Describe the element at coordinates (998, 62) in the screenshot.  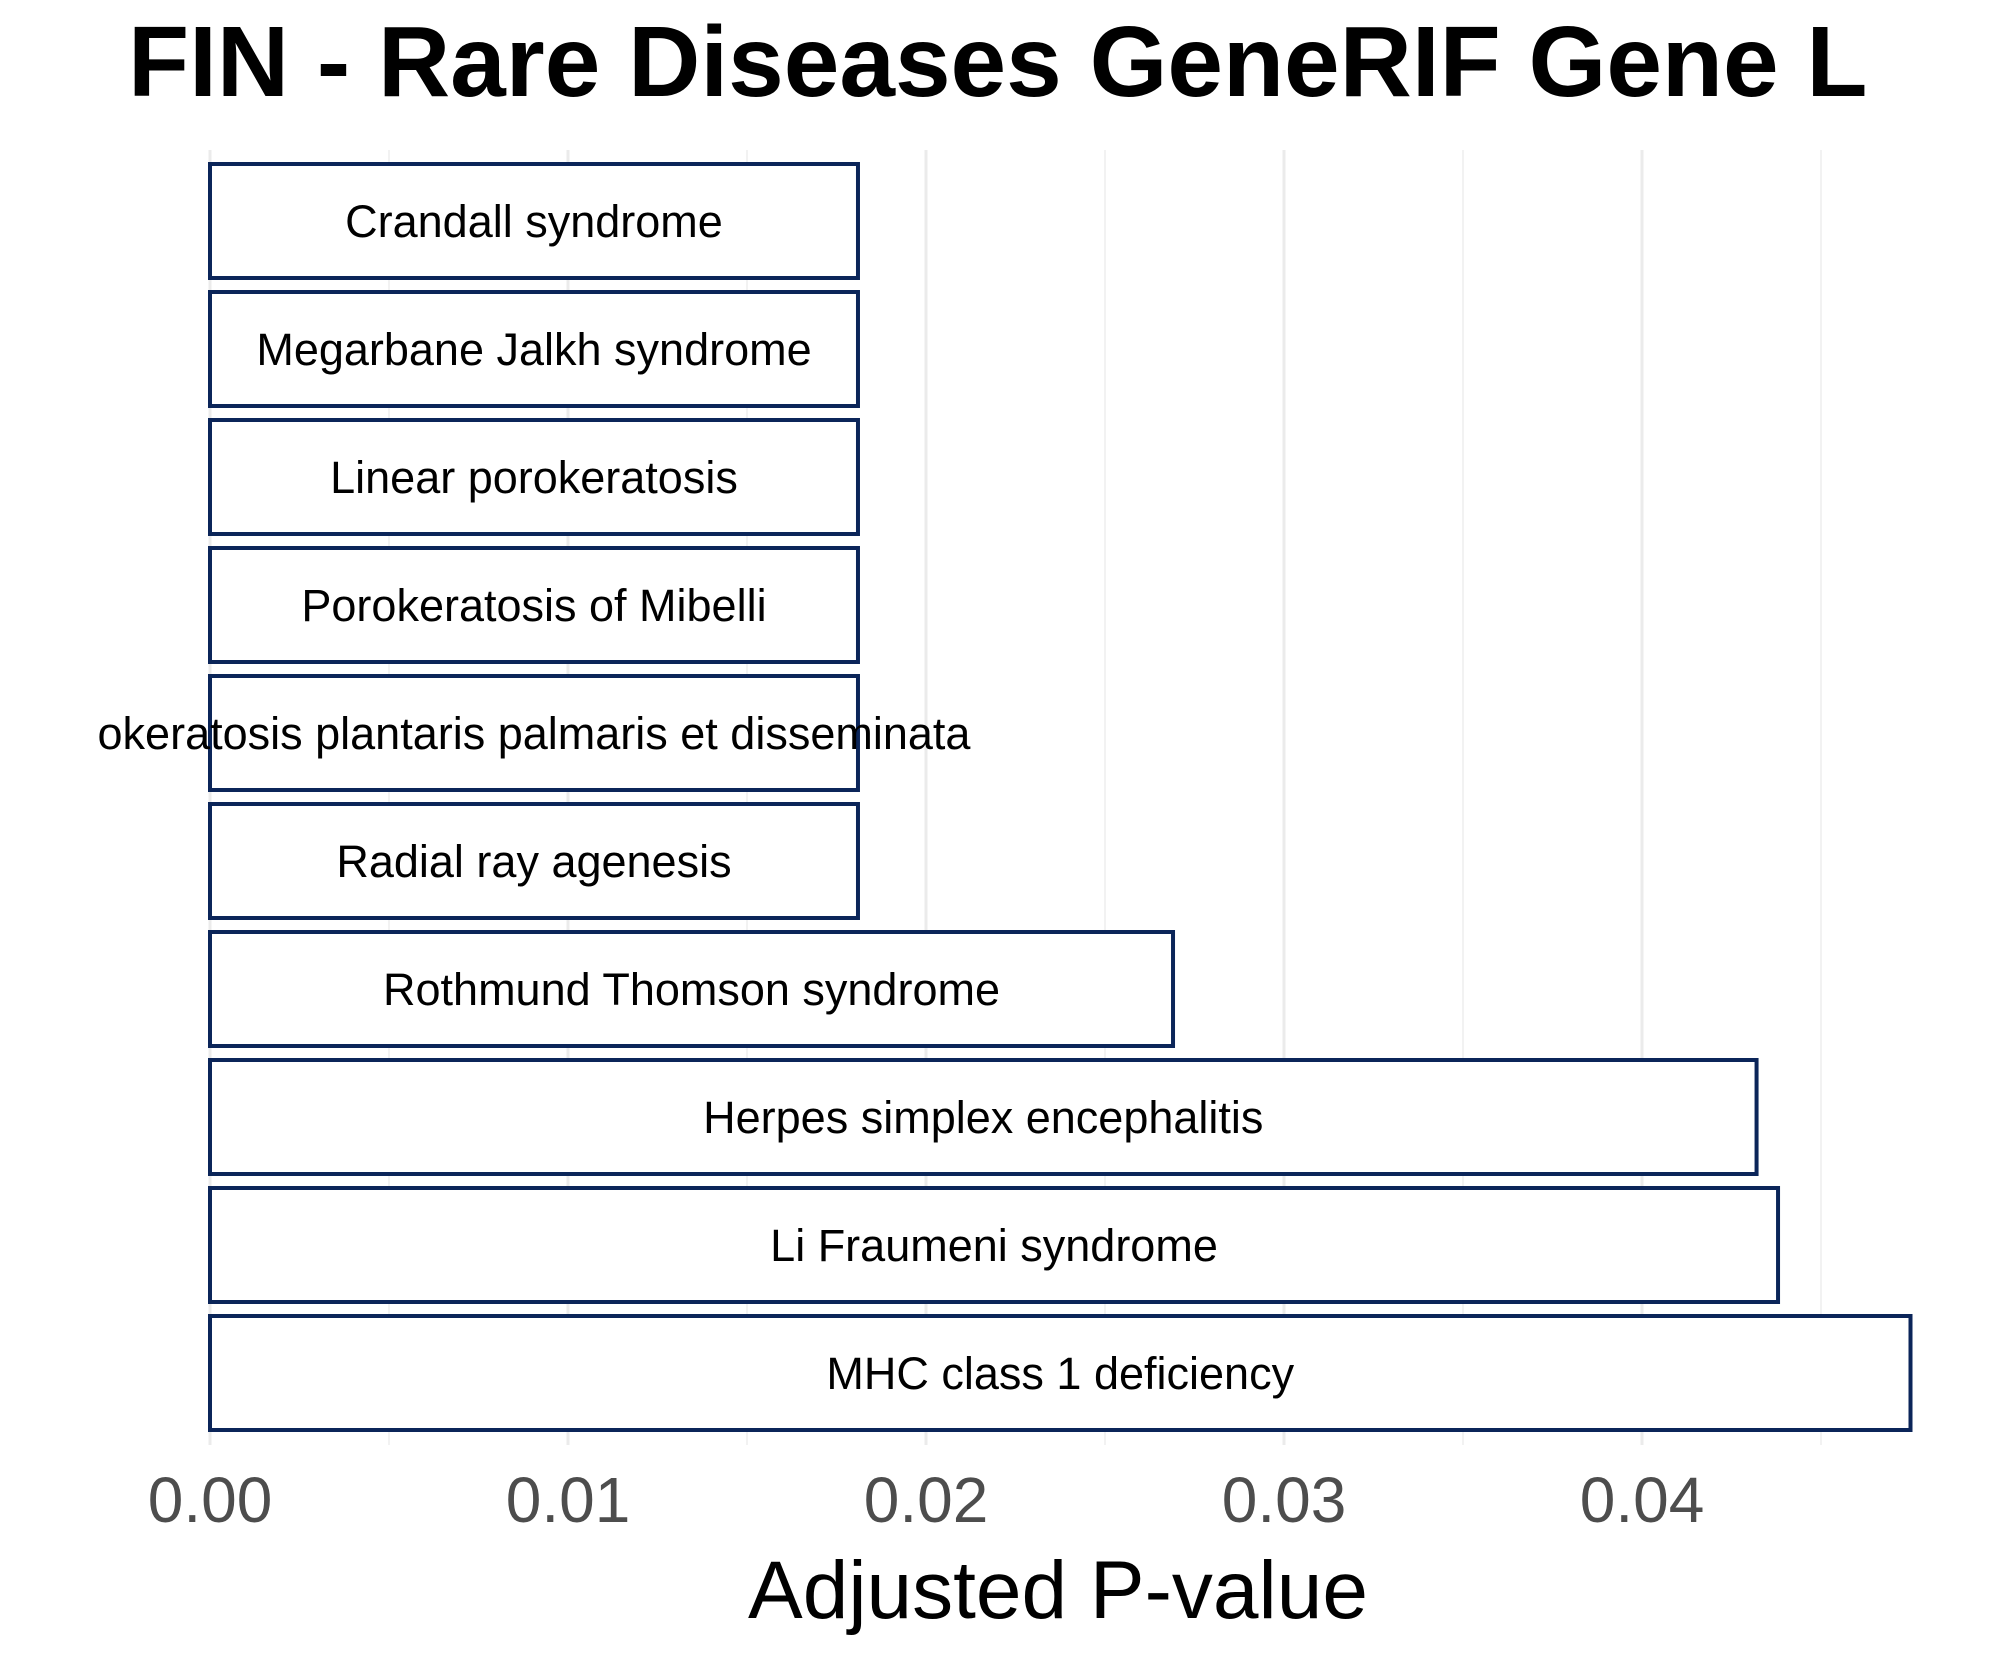
I see `chart-title: FIN - Rare Diseases GeneRIF Gene L` at that location.